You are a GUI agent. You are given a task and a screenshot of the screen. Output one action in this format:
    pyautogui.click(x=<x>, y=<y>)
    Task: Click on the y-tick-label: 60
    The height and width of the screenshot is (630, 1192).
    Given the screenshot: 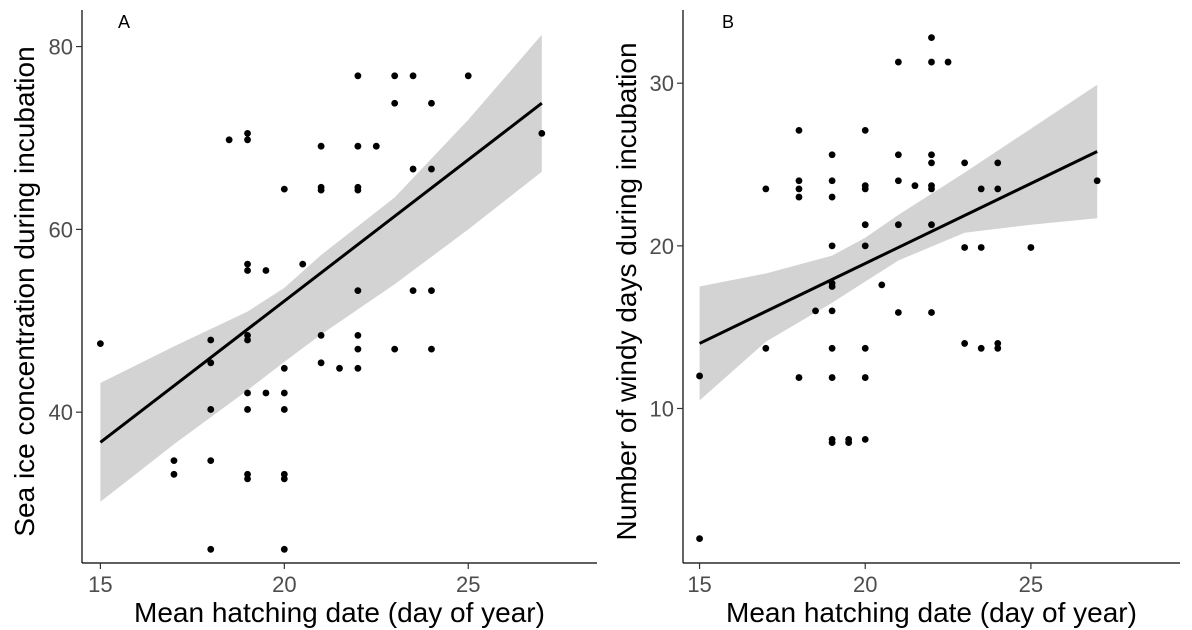 What is the action you would take?
    pyautogui.click(x=61, y=229)
    